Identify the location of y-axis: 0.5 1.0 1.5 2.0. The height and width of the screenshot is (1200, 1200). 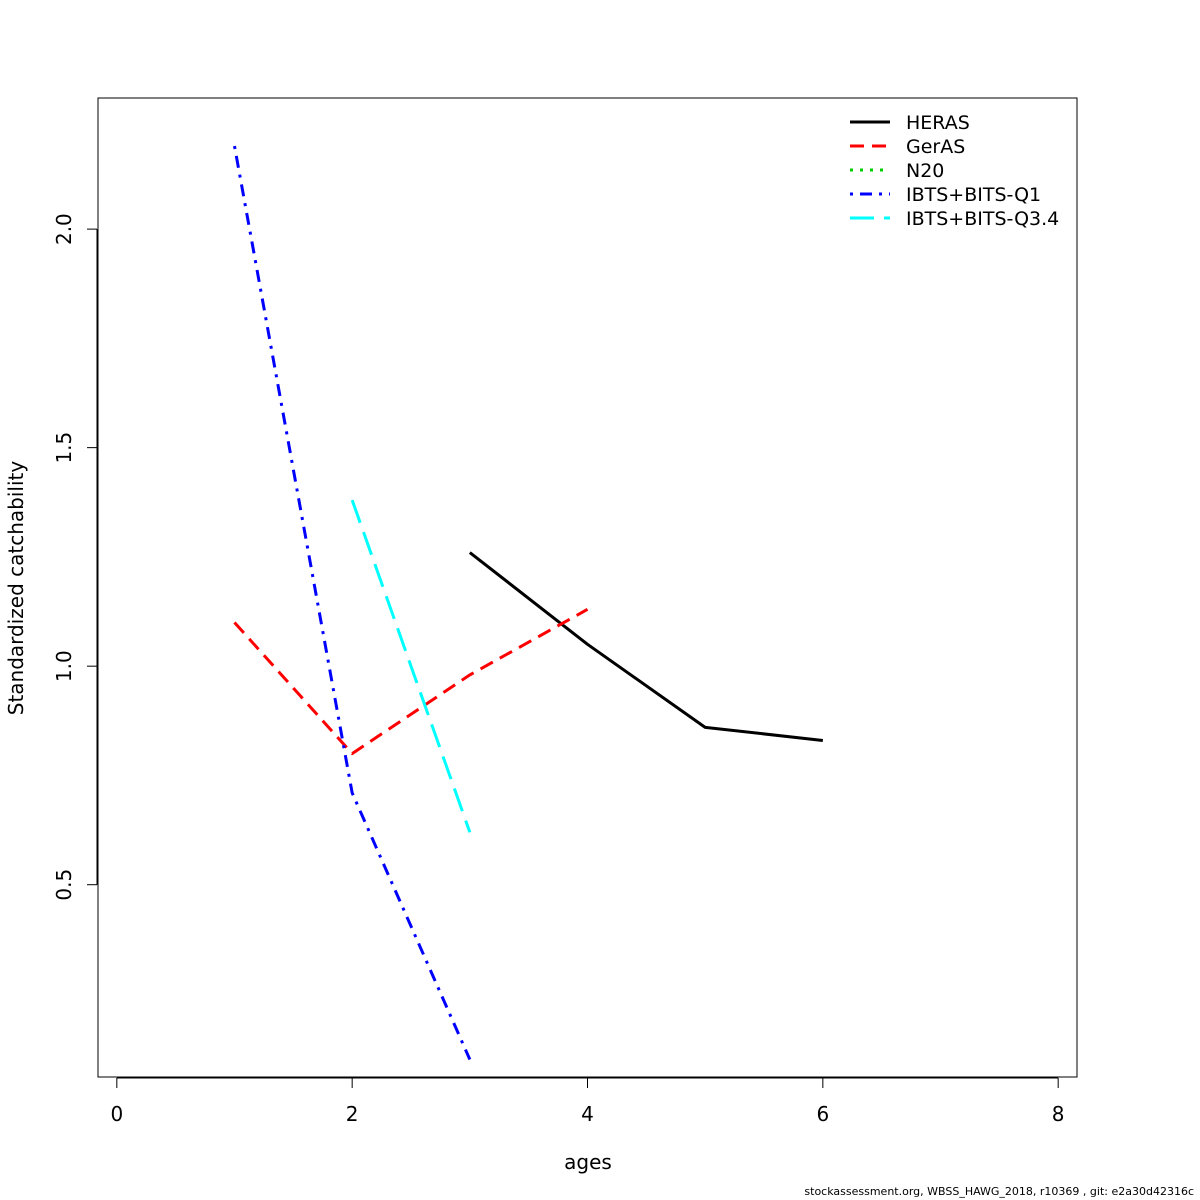
(75, 557).